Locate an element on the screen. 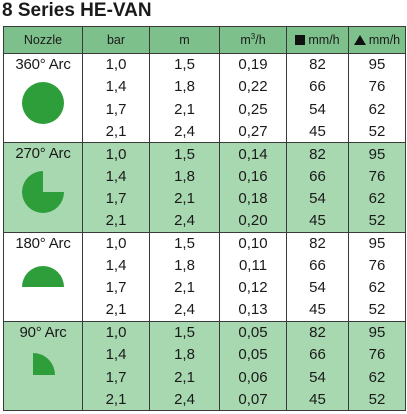  cell-flow: 0,13 is located at coordinates (253, 310).